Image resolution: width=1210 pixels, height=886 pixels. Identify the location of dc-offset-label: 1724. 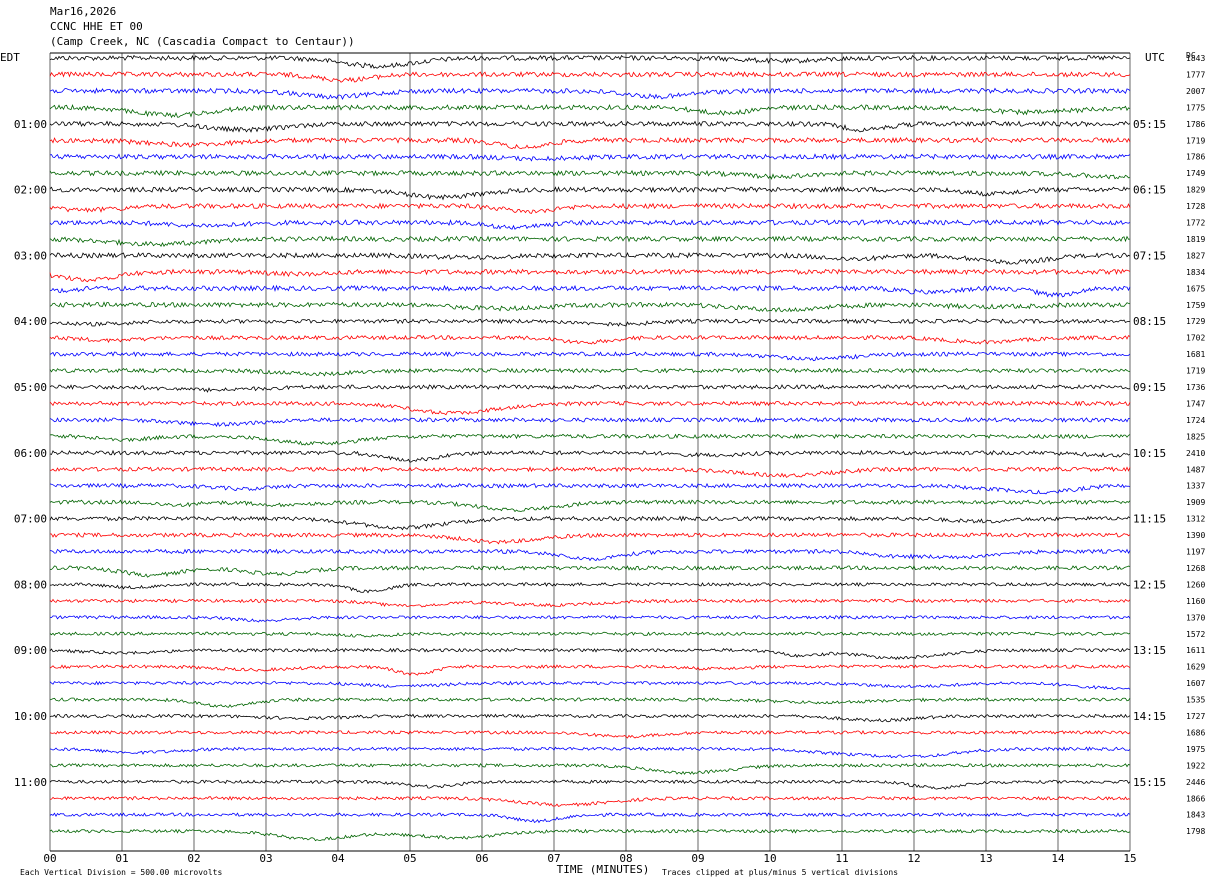
(1195, 420).